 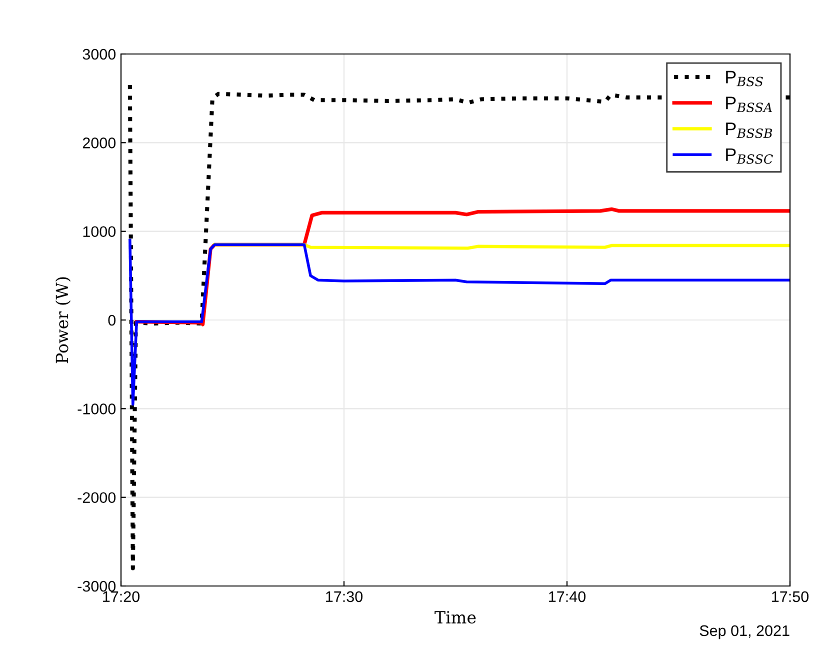 What do you see at coordinates (112, 320) in the screenshot?
I see `y-tick-label: 0` at bounding box center [112, 320].